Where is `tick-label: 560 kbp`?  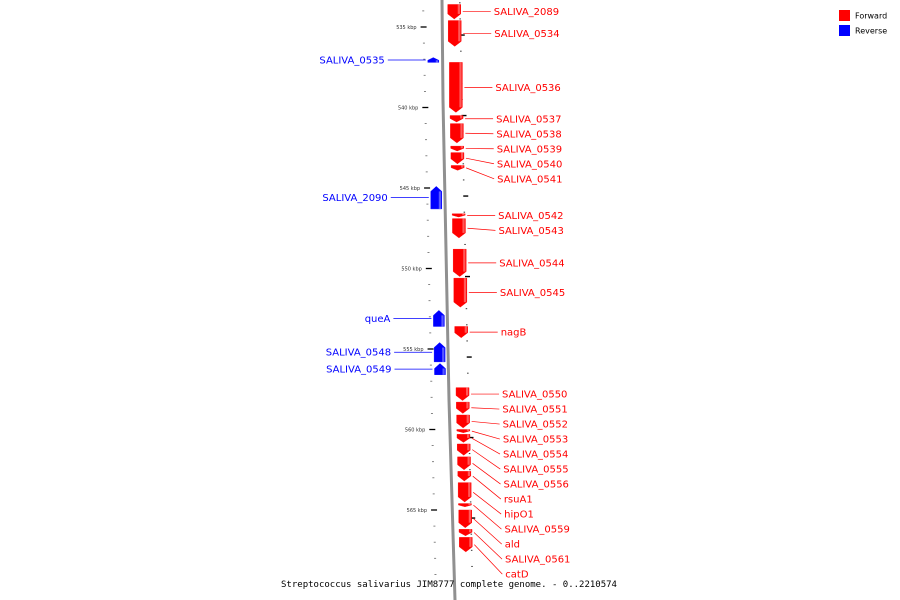 tick-label: 560 kbp is located at coordinates (415, 431).